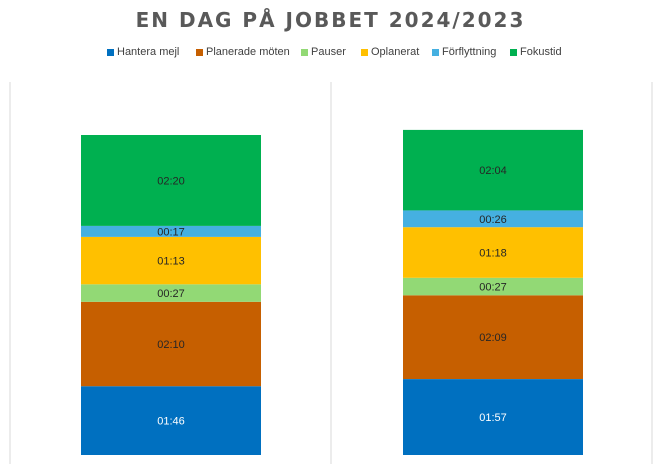  What do you see at coordinates (469, 52) in the screenshot?
I see `legend-label: Förflyttning` at bounding box center [469, 52].